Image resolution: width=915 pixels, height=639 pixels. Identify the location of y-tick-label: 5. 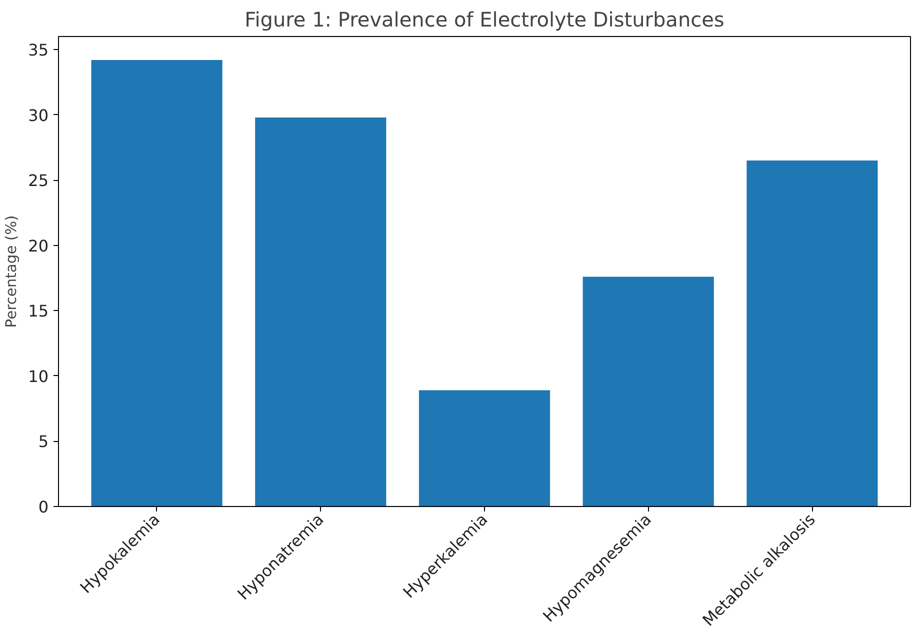
(43, 442).